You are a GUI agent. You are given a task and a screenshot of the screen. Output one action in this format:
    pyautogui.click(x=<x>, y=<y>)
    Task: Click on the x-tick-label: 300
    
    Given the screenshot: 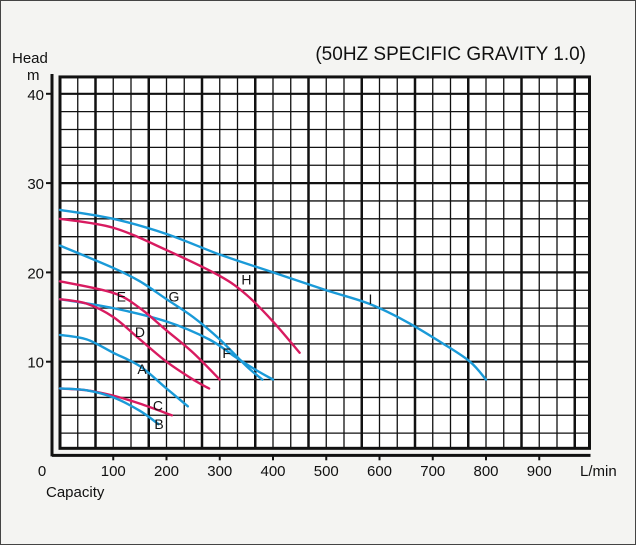 What is the action you would take?
    pyautogui.click(x=219, y=471)
    